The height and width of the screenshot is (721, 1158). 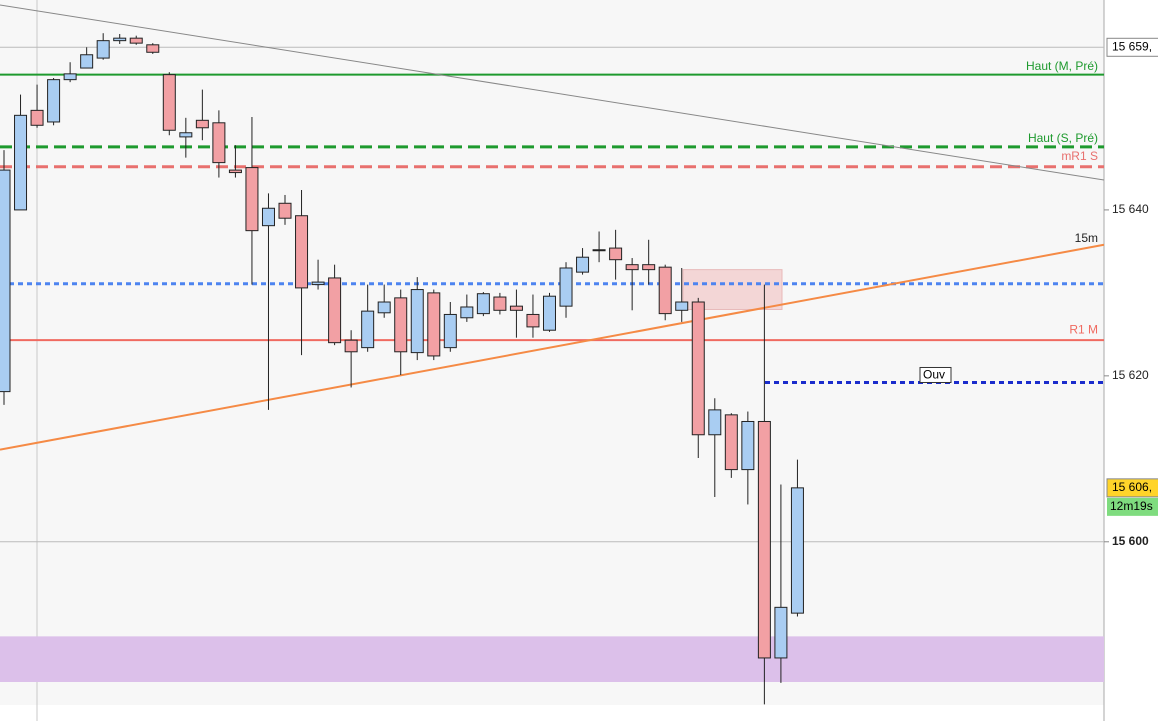 I want to click on level-label: Haut (M, Pré), so click(x=1062, y=66).